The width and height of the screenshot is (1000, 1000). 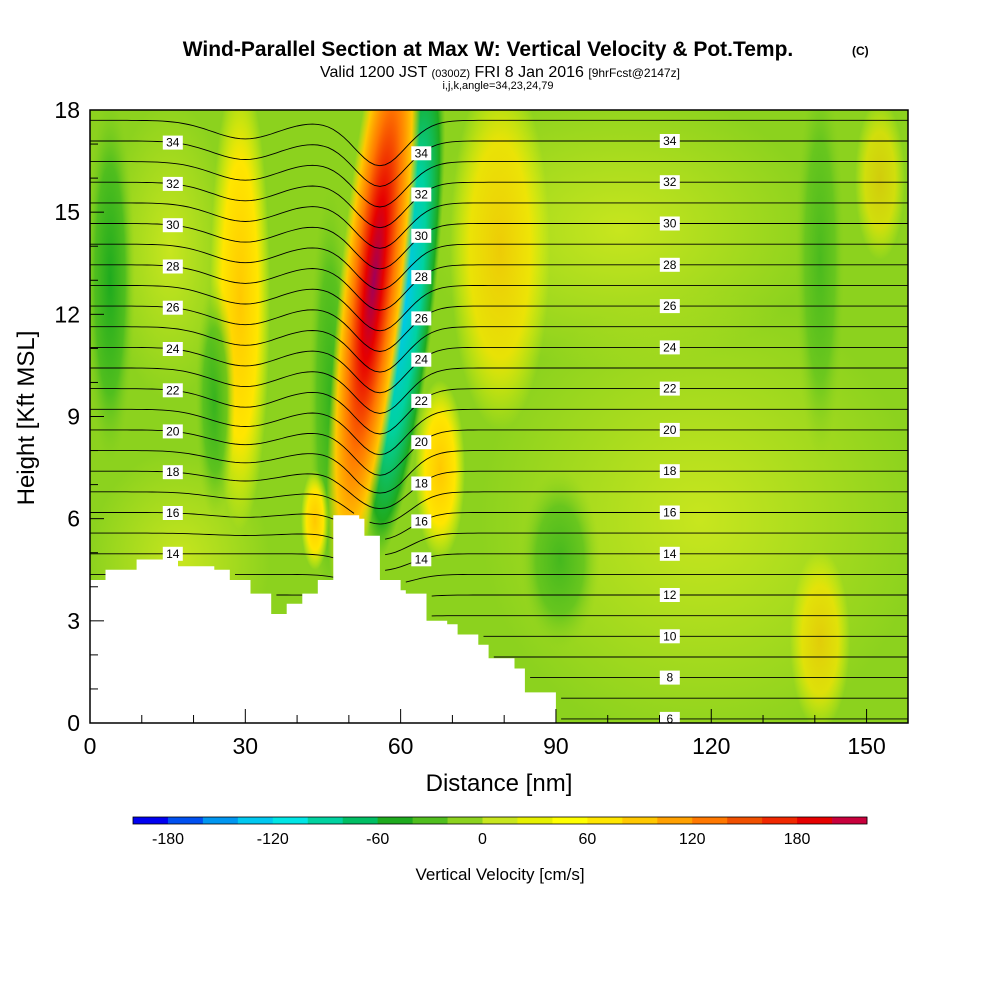 What do you see at coordinates (421, 277) in the screenshot?
I see `theta-contour-label: 28` at bounding box center [421, 277].